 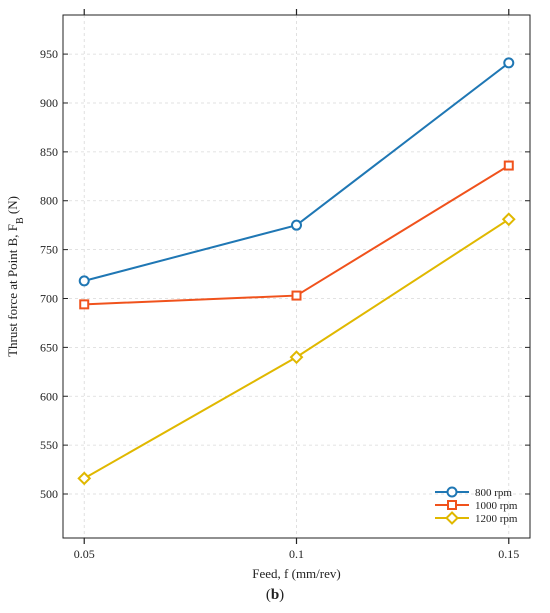 I want to click on y-axis-title-main: Thrust force at Point B, F, so click(x=12, y=290).